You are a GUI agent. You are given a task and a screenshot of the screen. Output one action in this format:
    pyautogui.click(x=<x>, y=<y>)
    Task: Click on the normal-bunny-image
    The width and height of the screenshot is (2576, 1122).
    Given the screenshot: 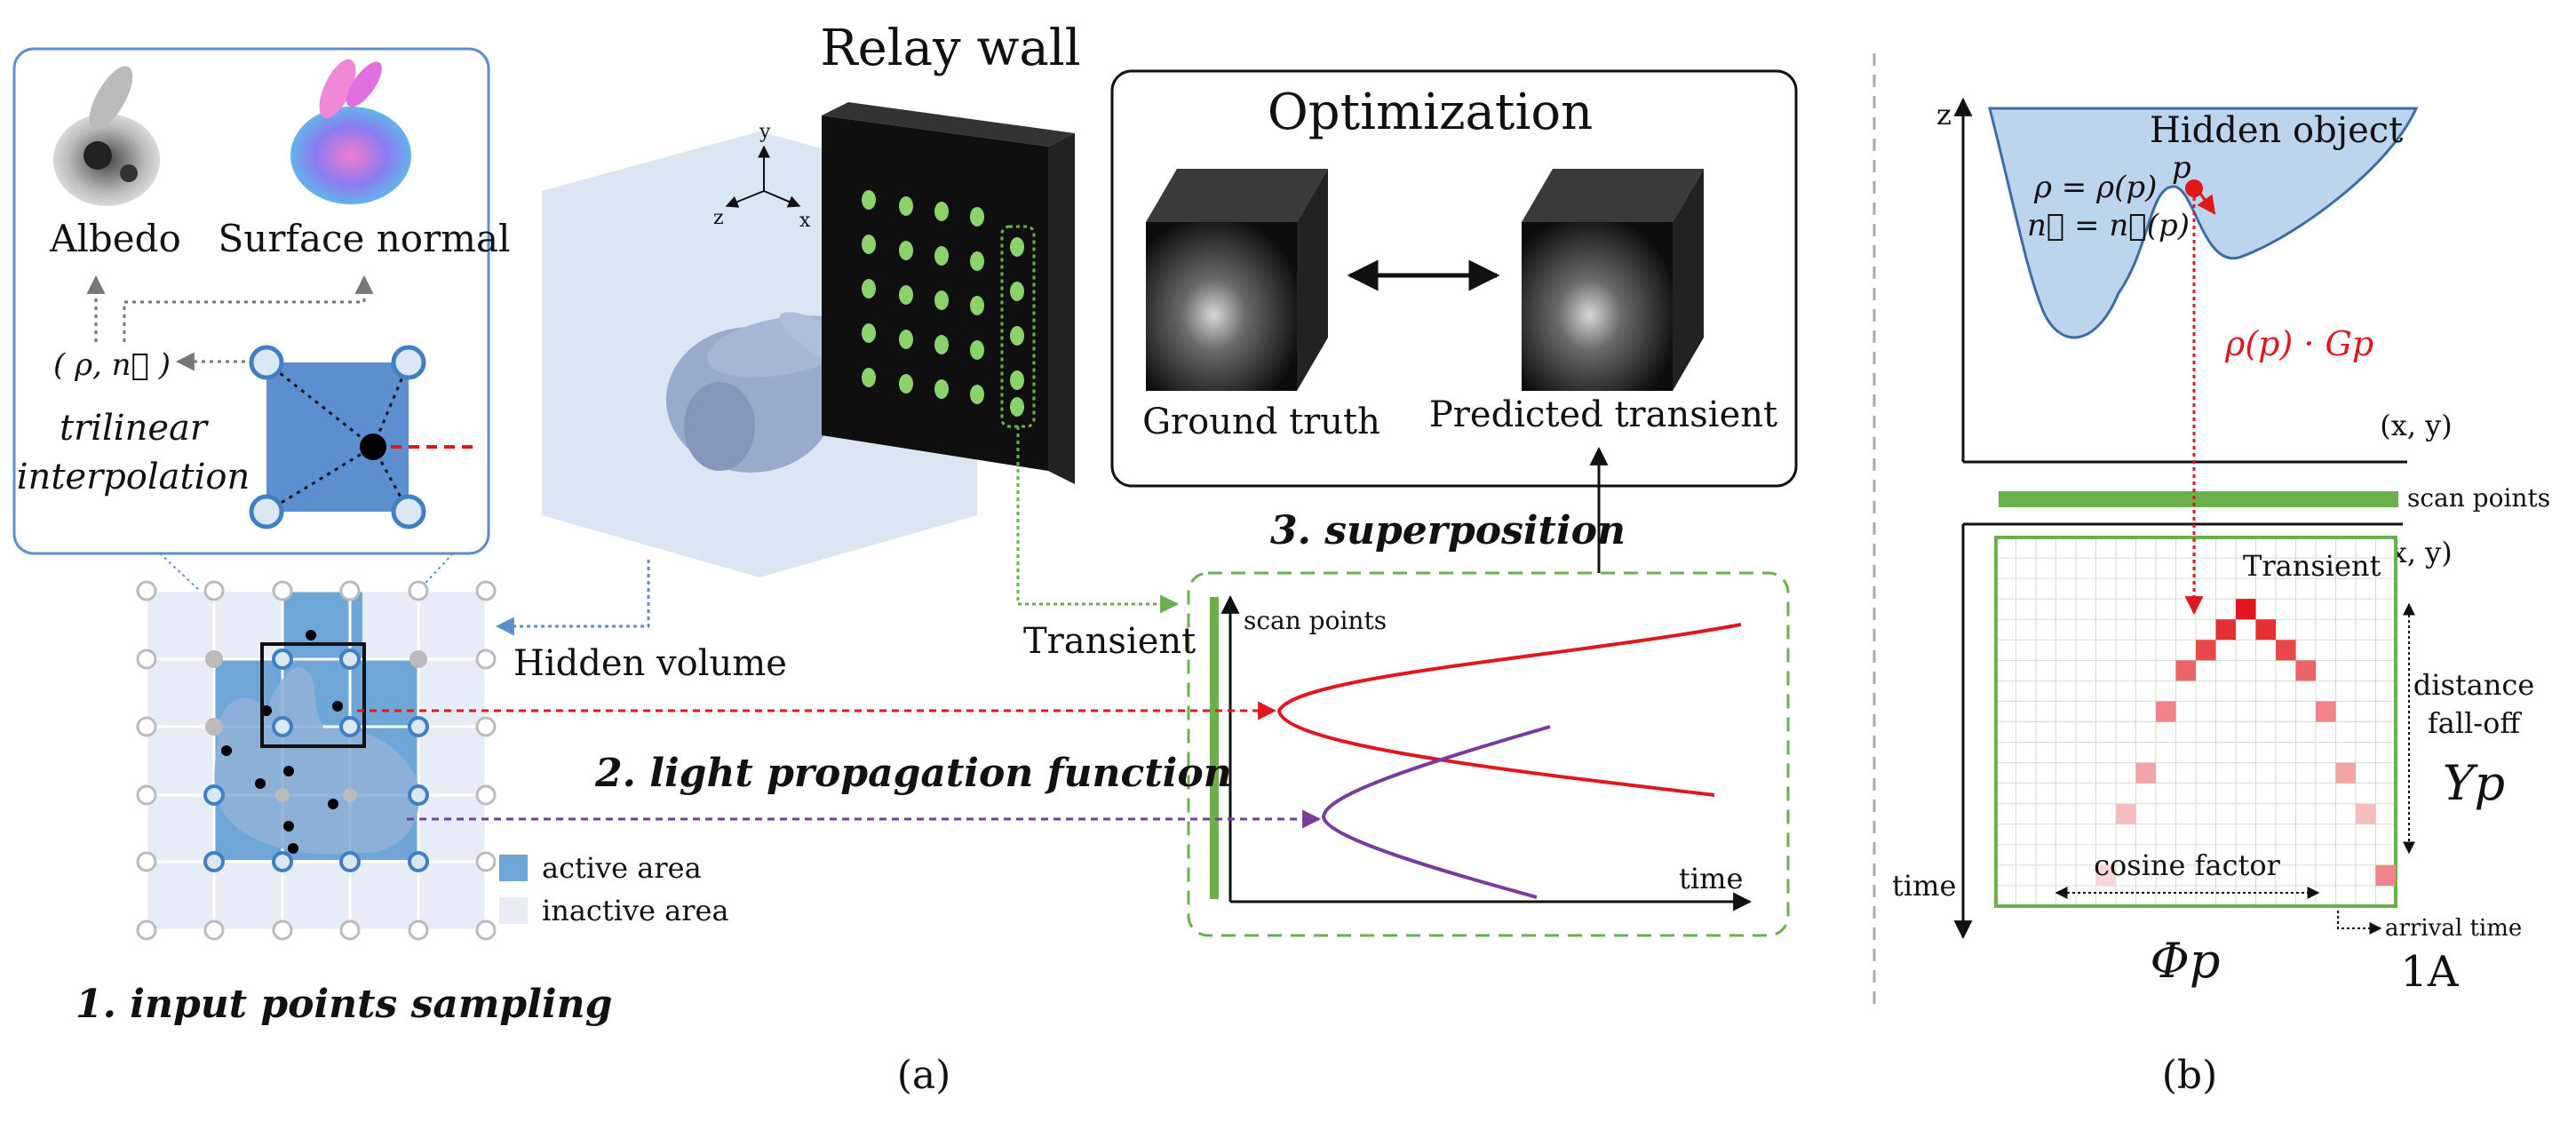 What is the action you would take?
    pyautogui.click(x=350, y=131)
    